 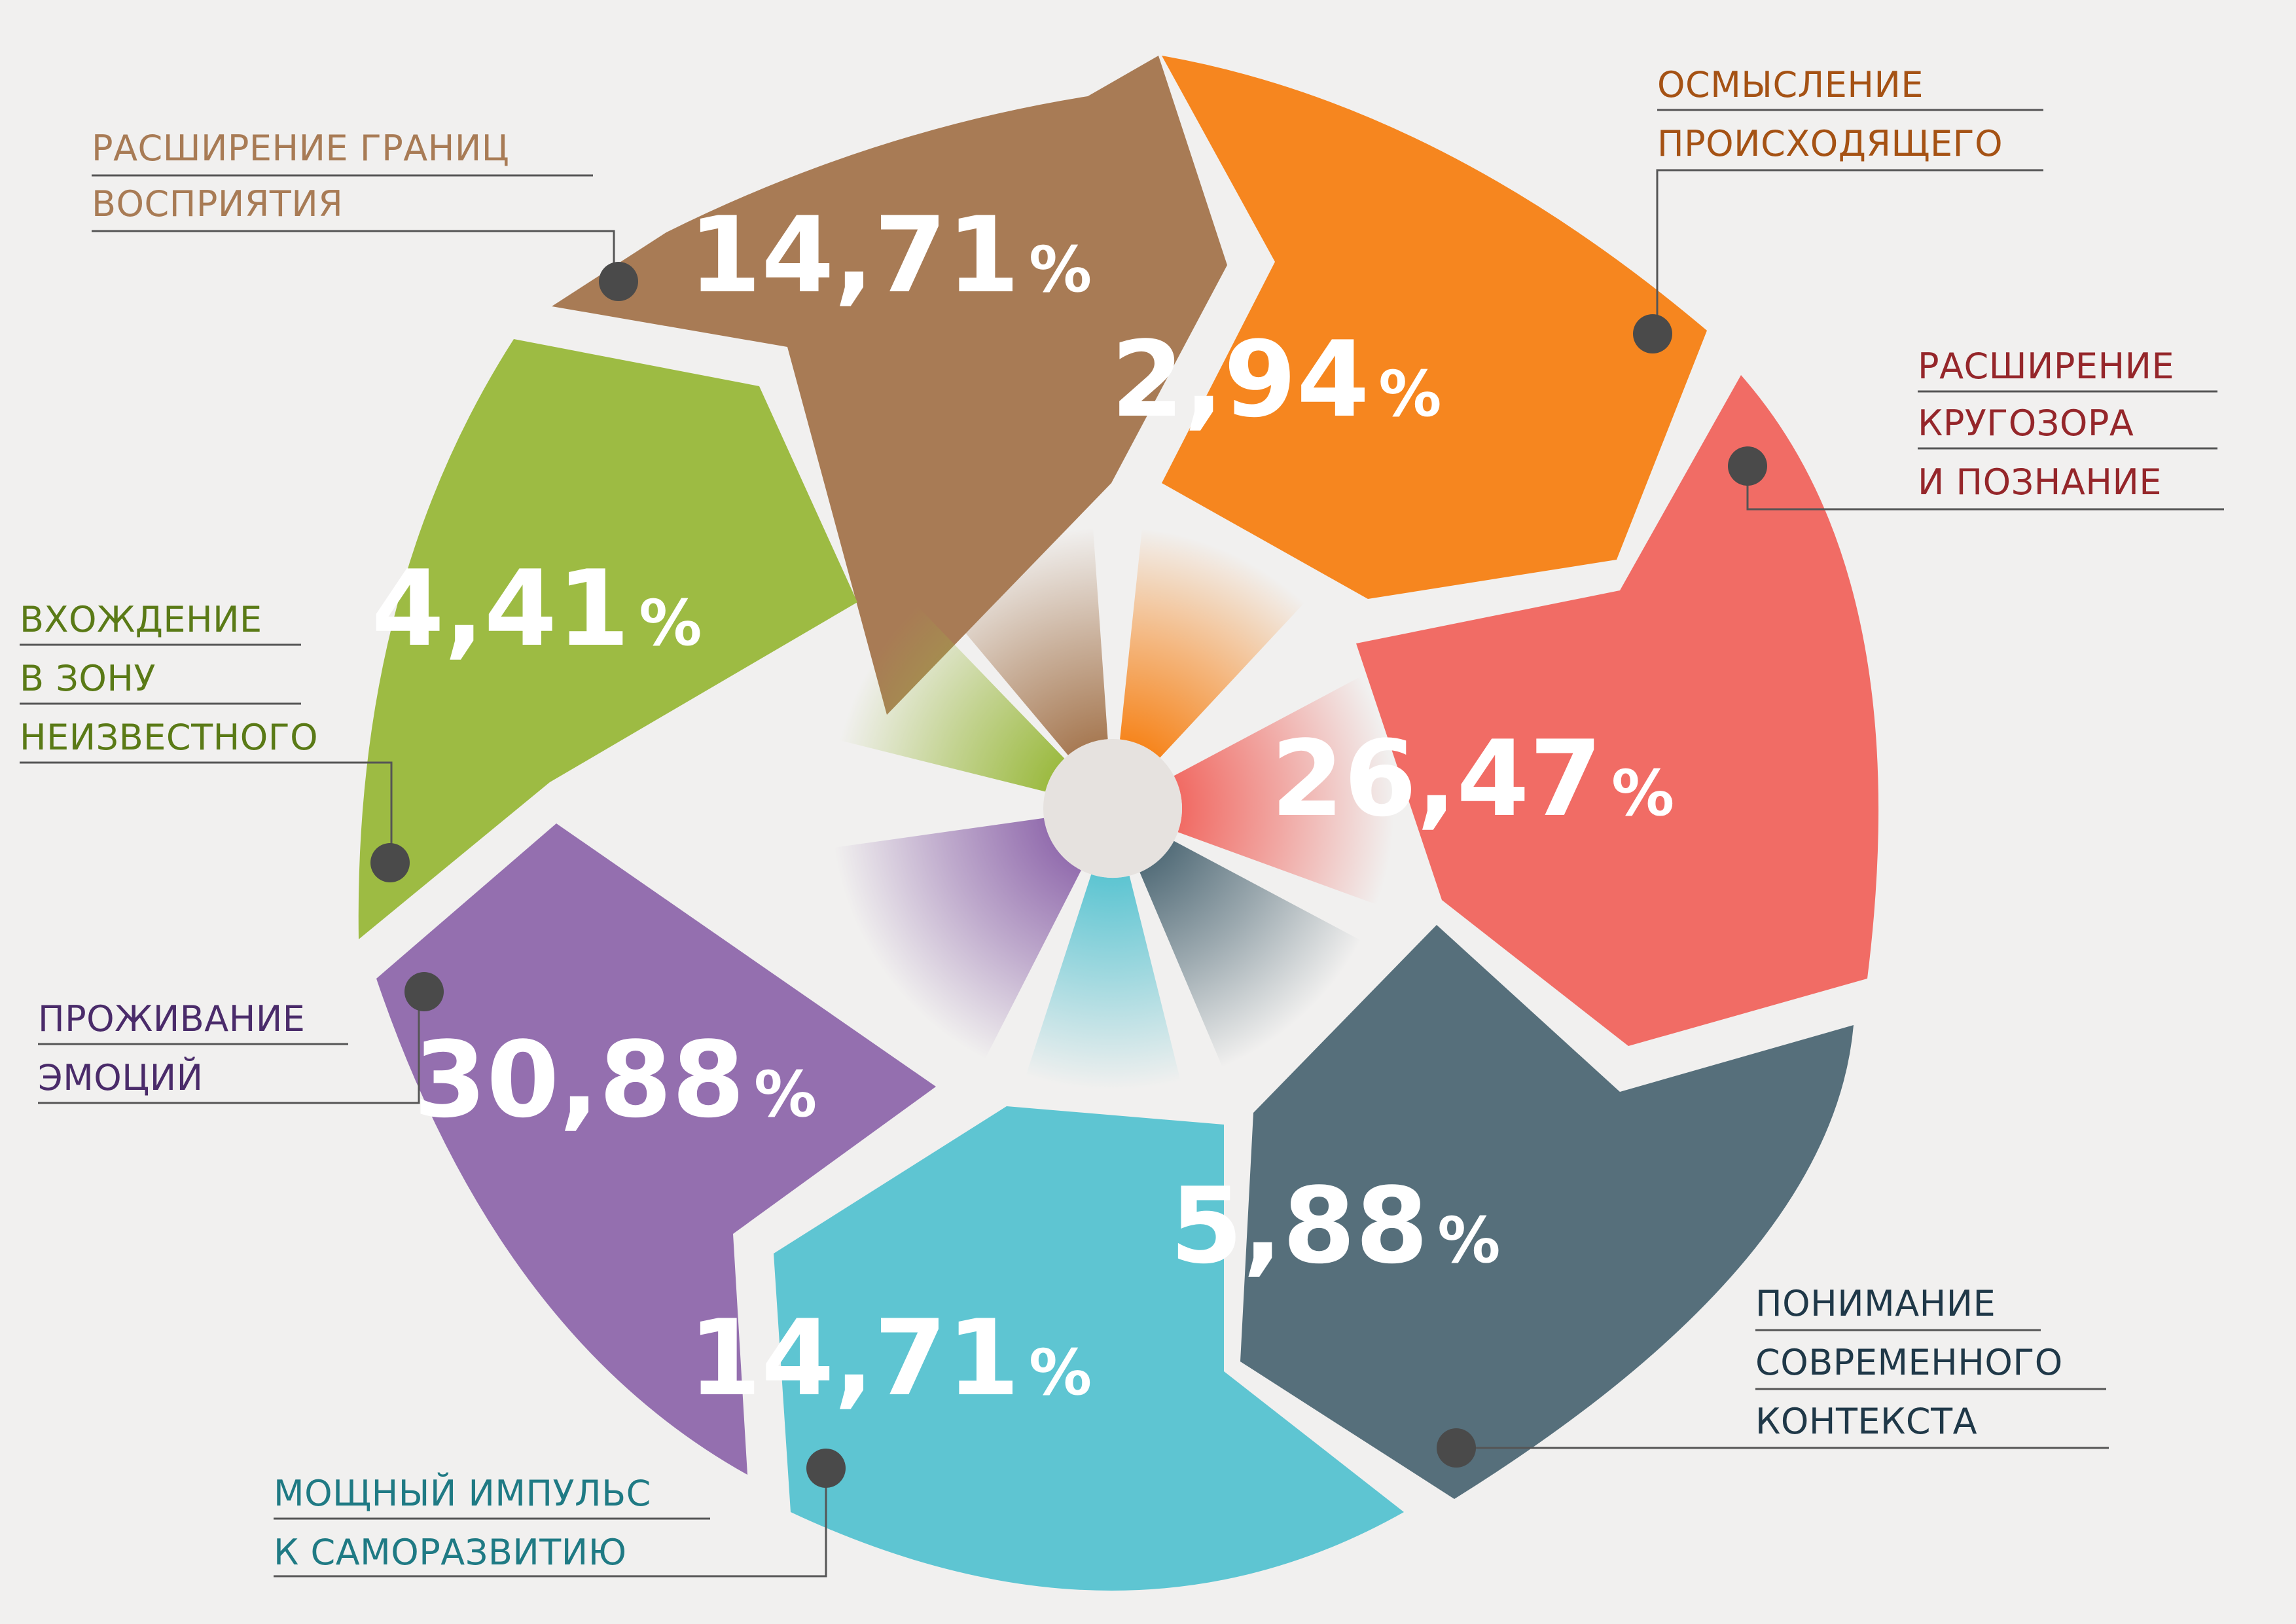 I want to click on caption-line: И ПОЗНАНИЕ, so click(x=2040, y=482).